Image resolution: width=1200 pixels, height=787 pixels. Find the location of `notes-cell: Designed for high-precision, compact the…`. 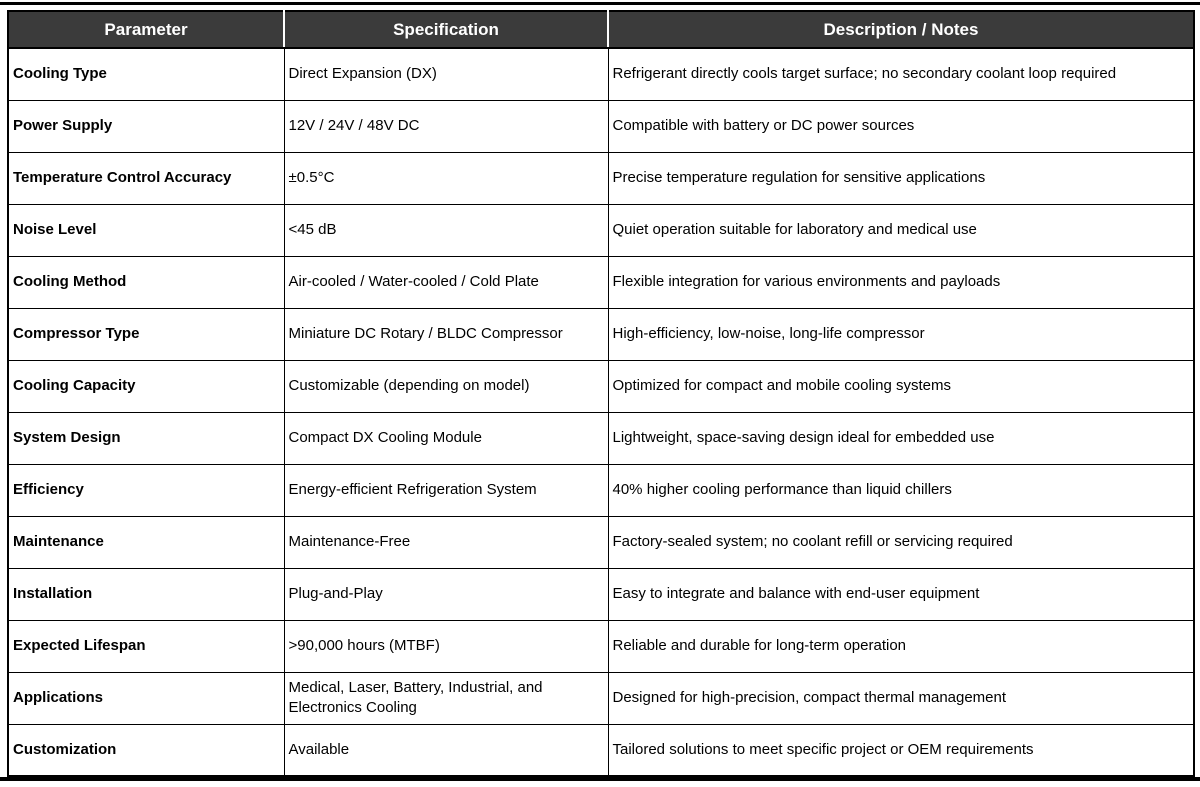

notes-cell: Designed for high-precision, compact the… is located at coordinates (901, 698).